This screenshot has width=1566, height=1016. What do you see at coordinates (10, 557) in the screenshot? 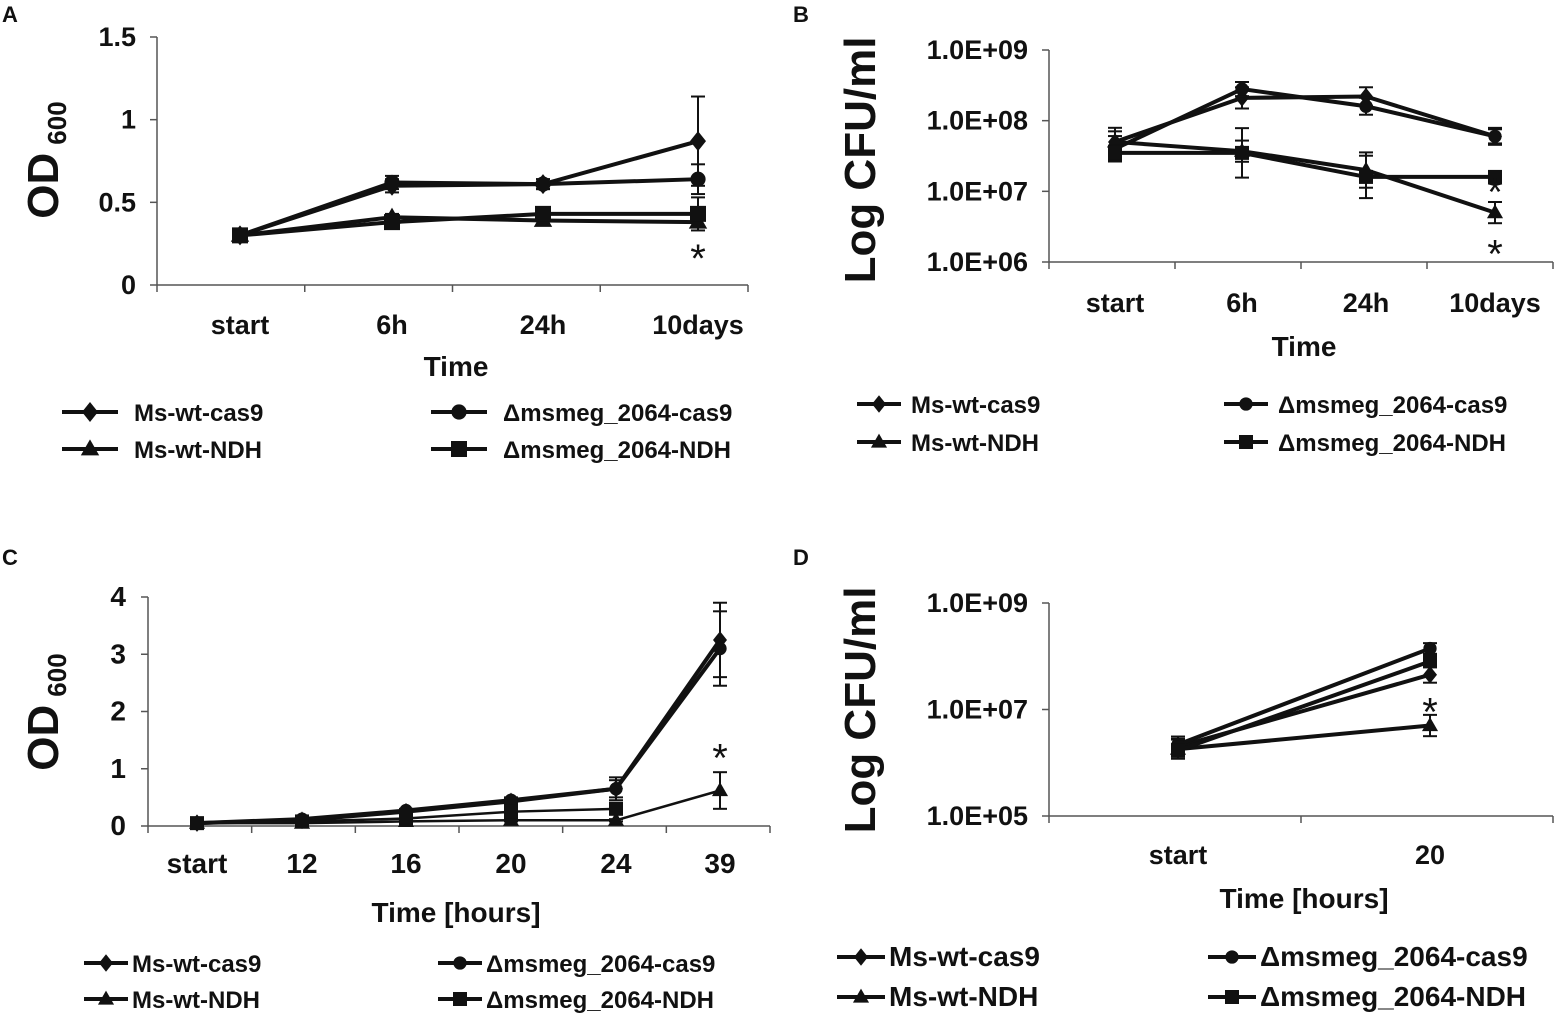
I see `panel-label: C` at bounding box center [10, 557].